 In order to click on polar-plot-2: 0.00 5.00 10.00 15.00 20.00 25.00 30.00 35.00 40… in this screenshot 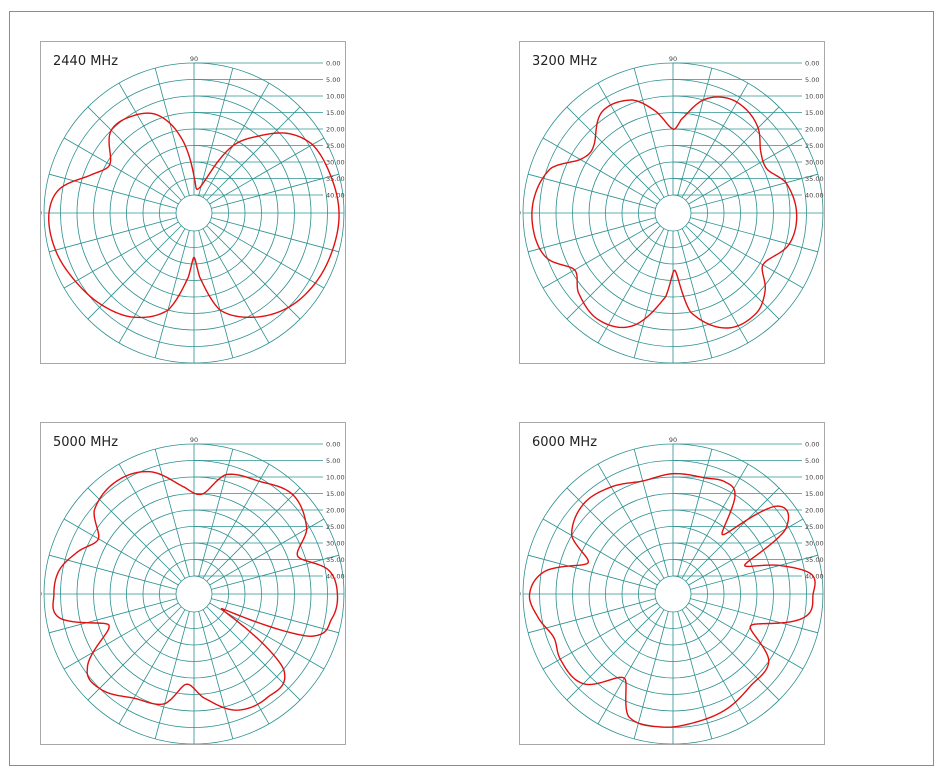, I will do `click(672, 209)`.